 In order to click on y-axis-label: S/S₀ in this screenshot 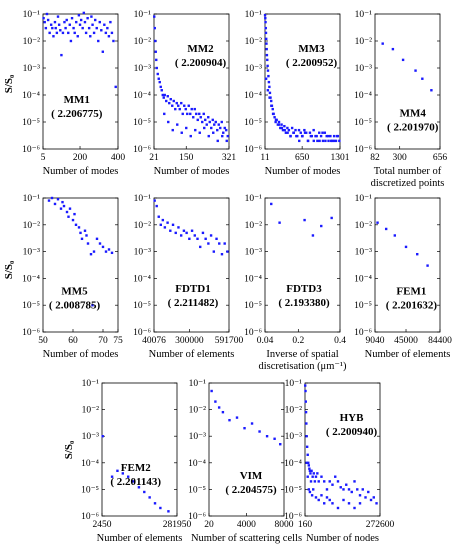, I will do `click(9, 83)`.